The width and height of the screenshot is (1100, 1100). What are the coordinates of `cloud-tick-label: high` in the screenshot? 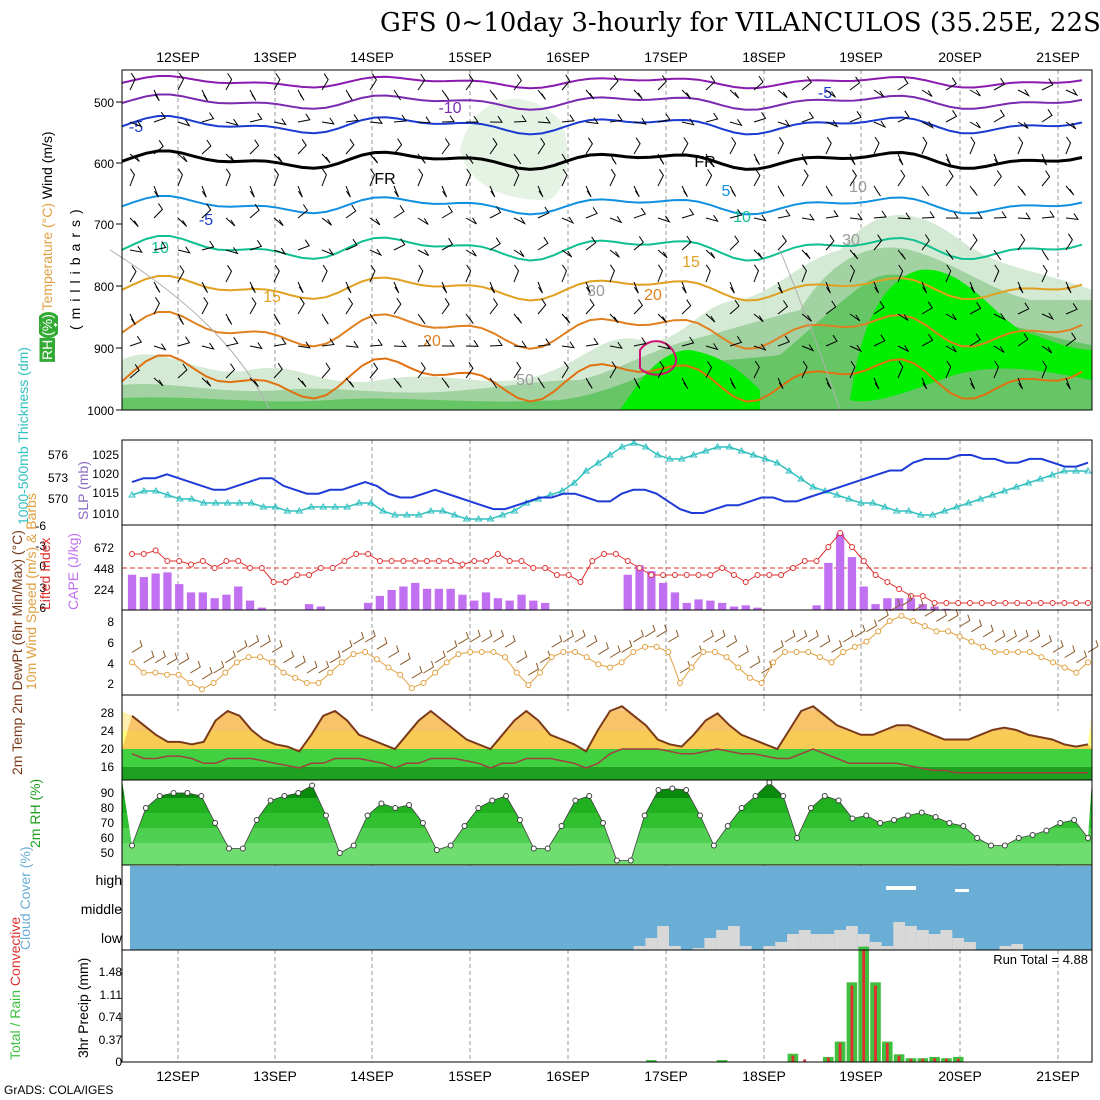 It's located at (109, 880).